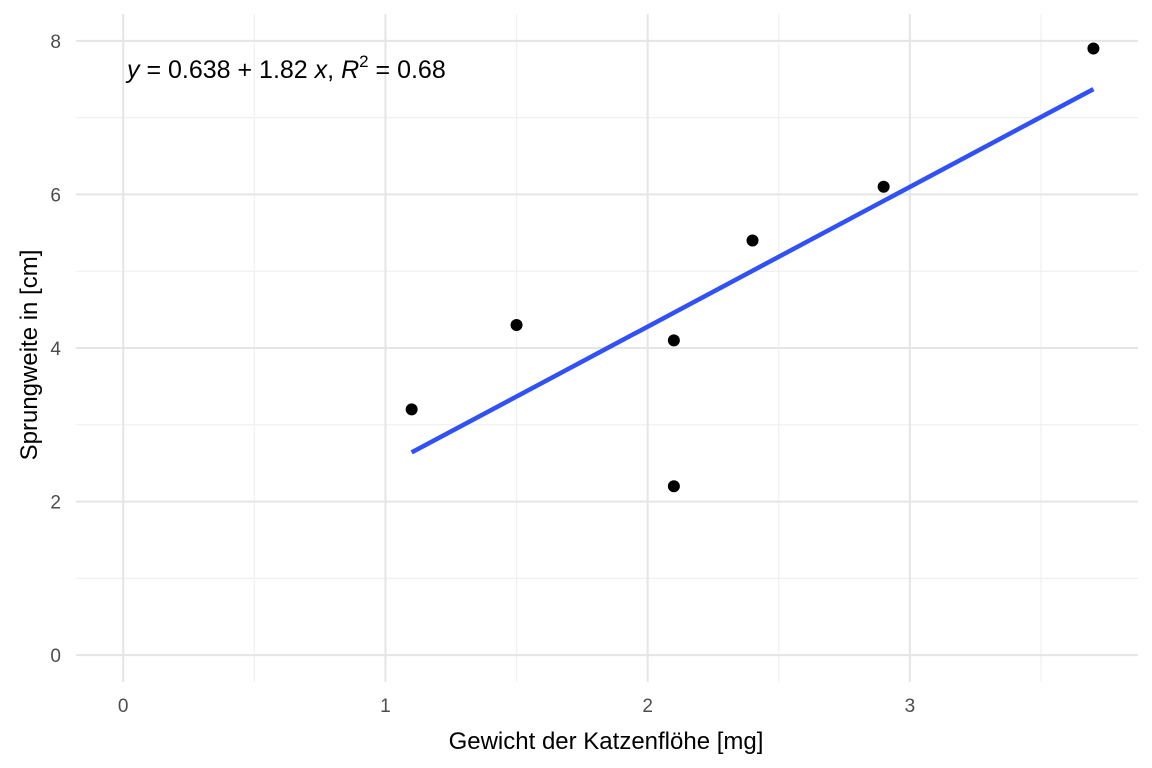 The image size is (1152, 768). Describe the element at coordinates (55, 656) in the screenshot. I see `y-tick-label: 0` at that location.